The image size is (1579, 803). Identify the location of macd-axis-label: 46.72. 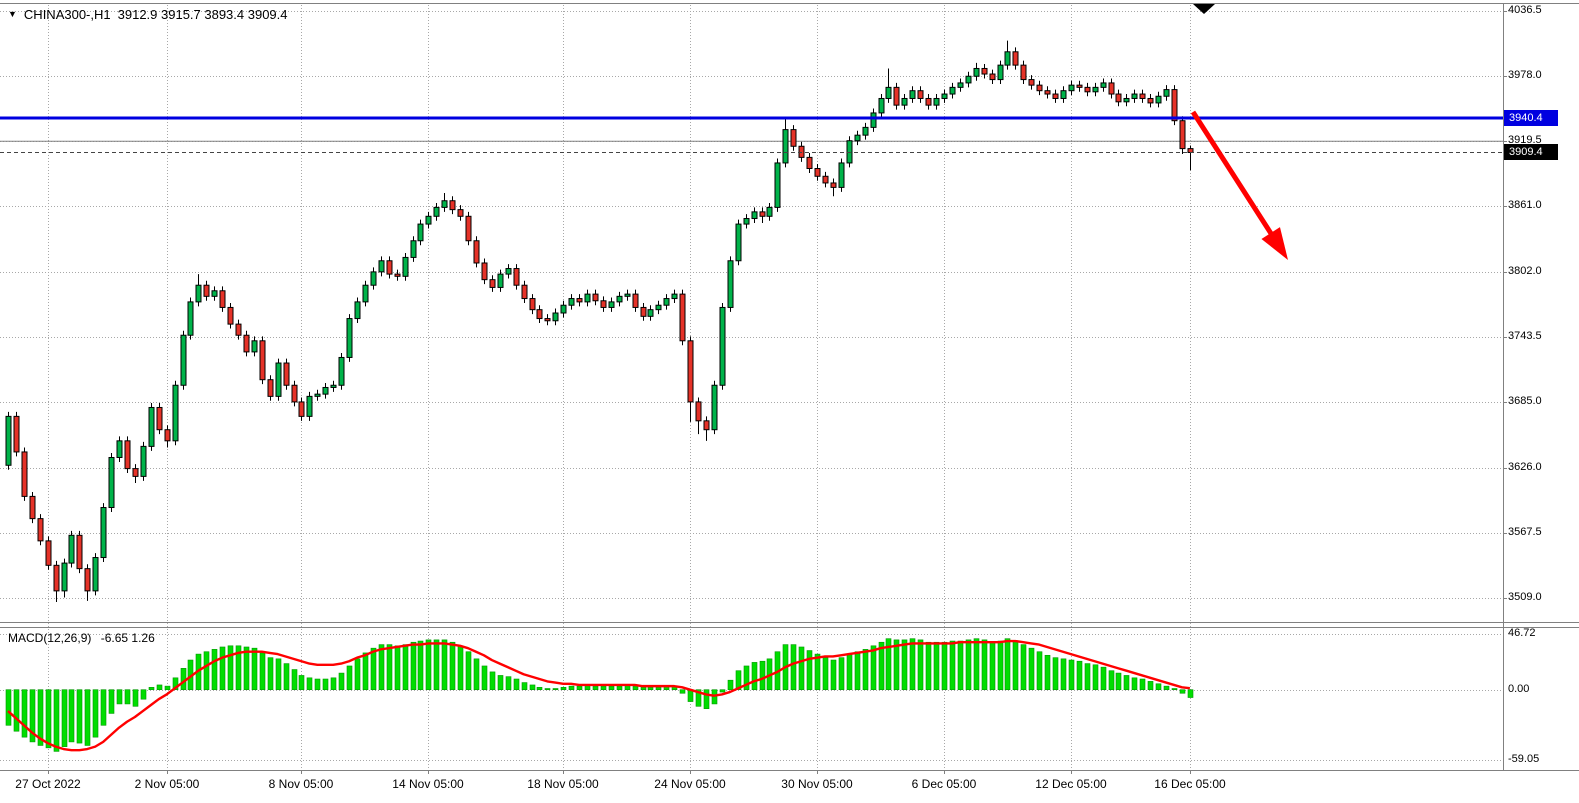
(1522, 633).